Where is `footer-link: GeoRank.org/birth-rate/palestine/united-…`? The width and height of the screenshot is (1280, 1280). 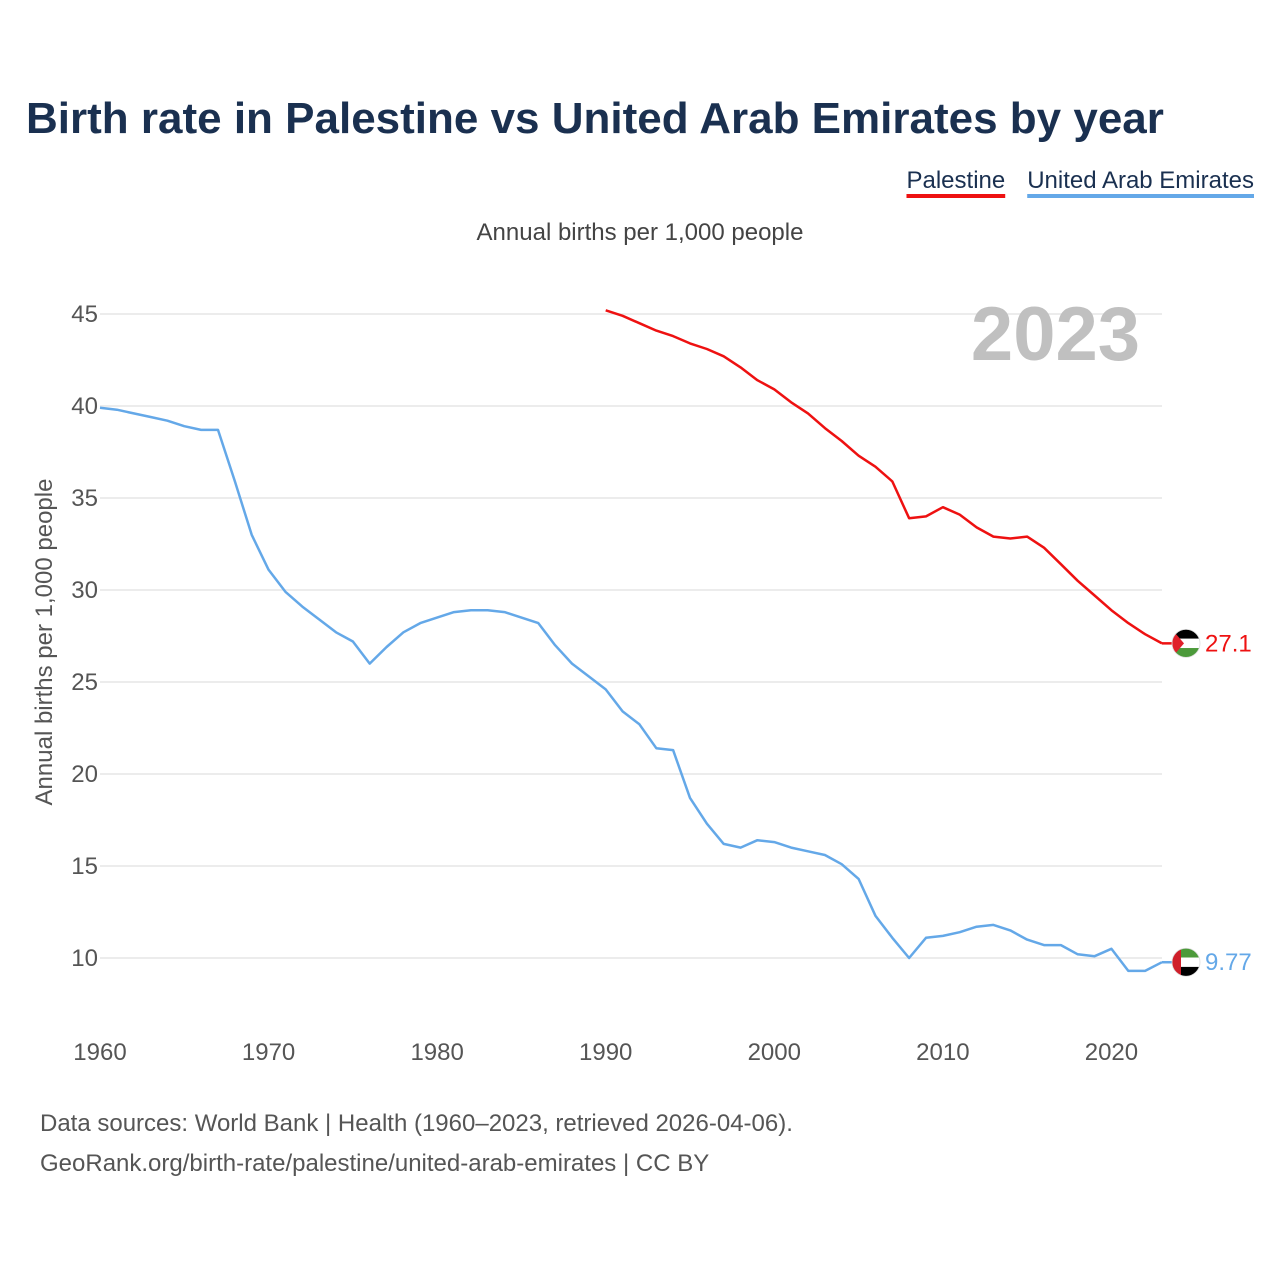
footer-link: GeoRank.org/birth-rate/palestine/united-… is located at coordinates (374, 1163).